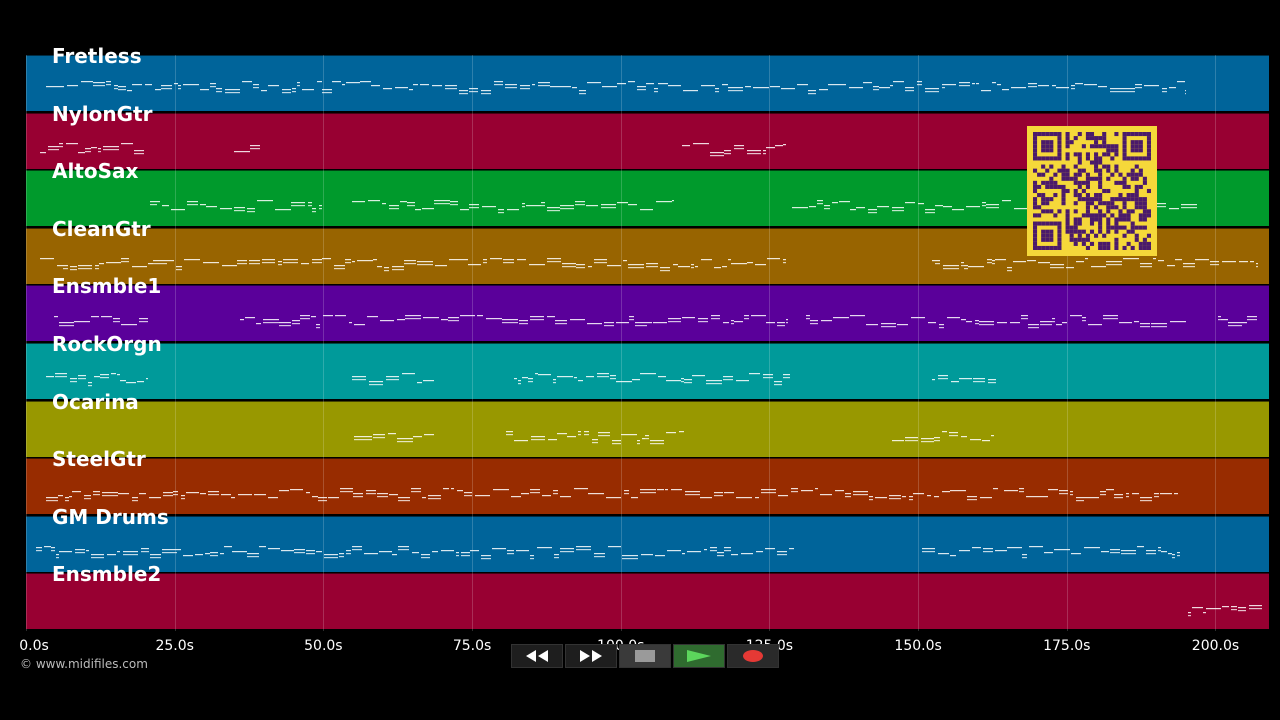 Image resolution: width=1280 pixels, height=720 pixels. What do you see at coordinates (647, 424) in the screenshot?
I see `track-lane: Ocarina` at bounding box center [647, 424].